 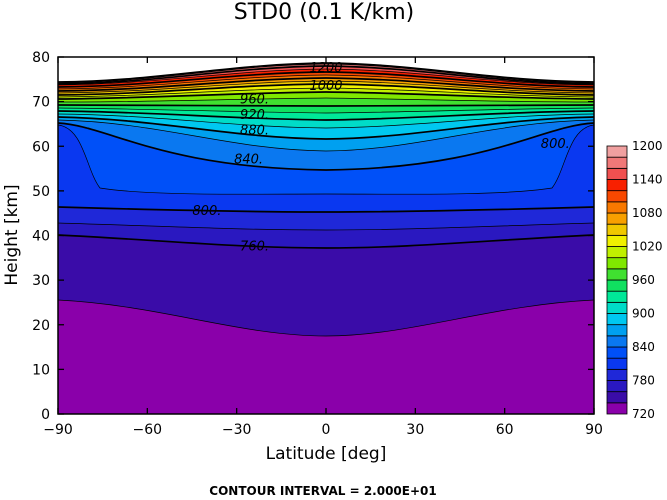 I want to click on x-tick-label: 60, so click(x=505, y=430).